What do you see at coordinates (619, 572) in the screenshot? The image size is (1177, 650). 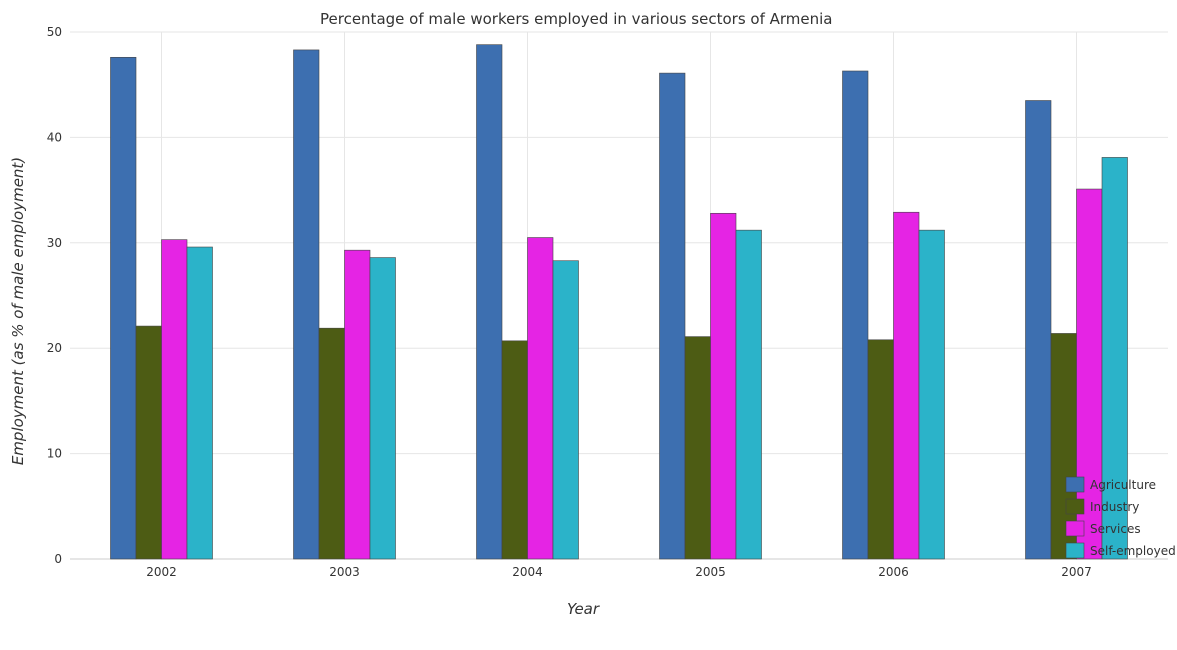 I see `x-axis-ticks: 2002 2003 2004 2005 2006 2007` at bounding box center [619, 572].